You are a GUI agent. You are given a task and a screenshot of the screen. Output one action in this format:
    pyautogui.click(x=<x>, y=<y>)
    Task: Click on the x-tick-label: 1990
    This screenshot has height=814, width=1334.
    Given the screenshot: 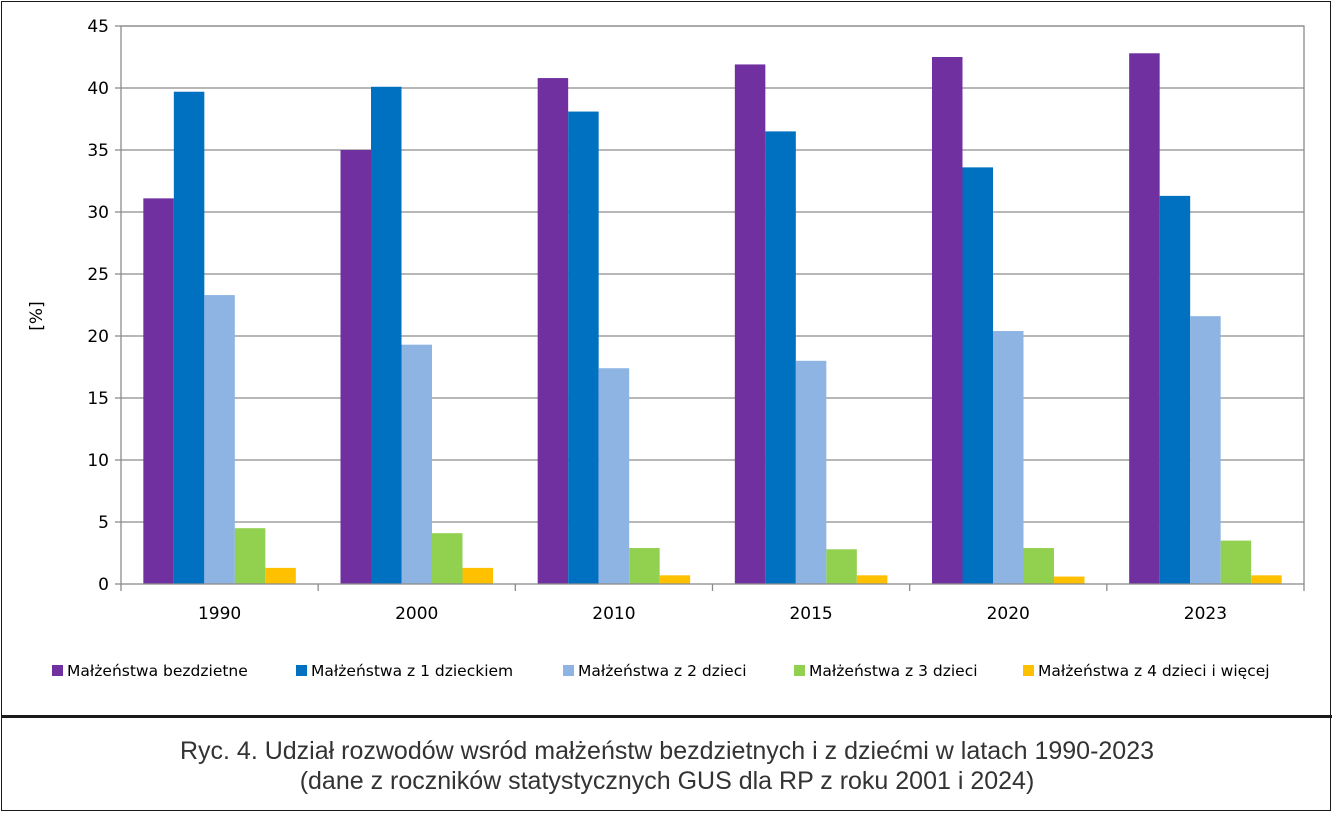 What is the action you would take?
    pyautogui.click(x=219, y=614)
    